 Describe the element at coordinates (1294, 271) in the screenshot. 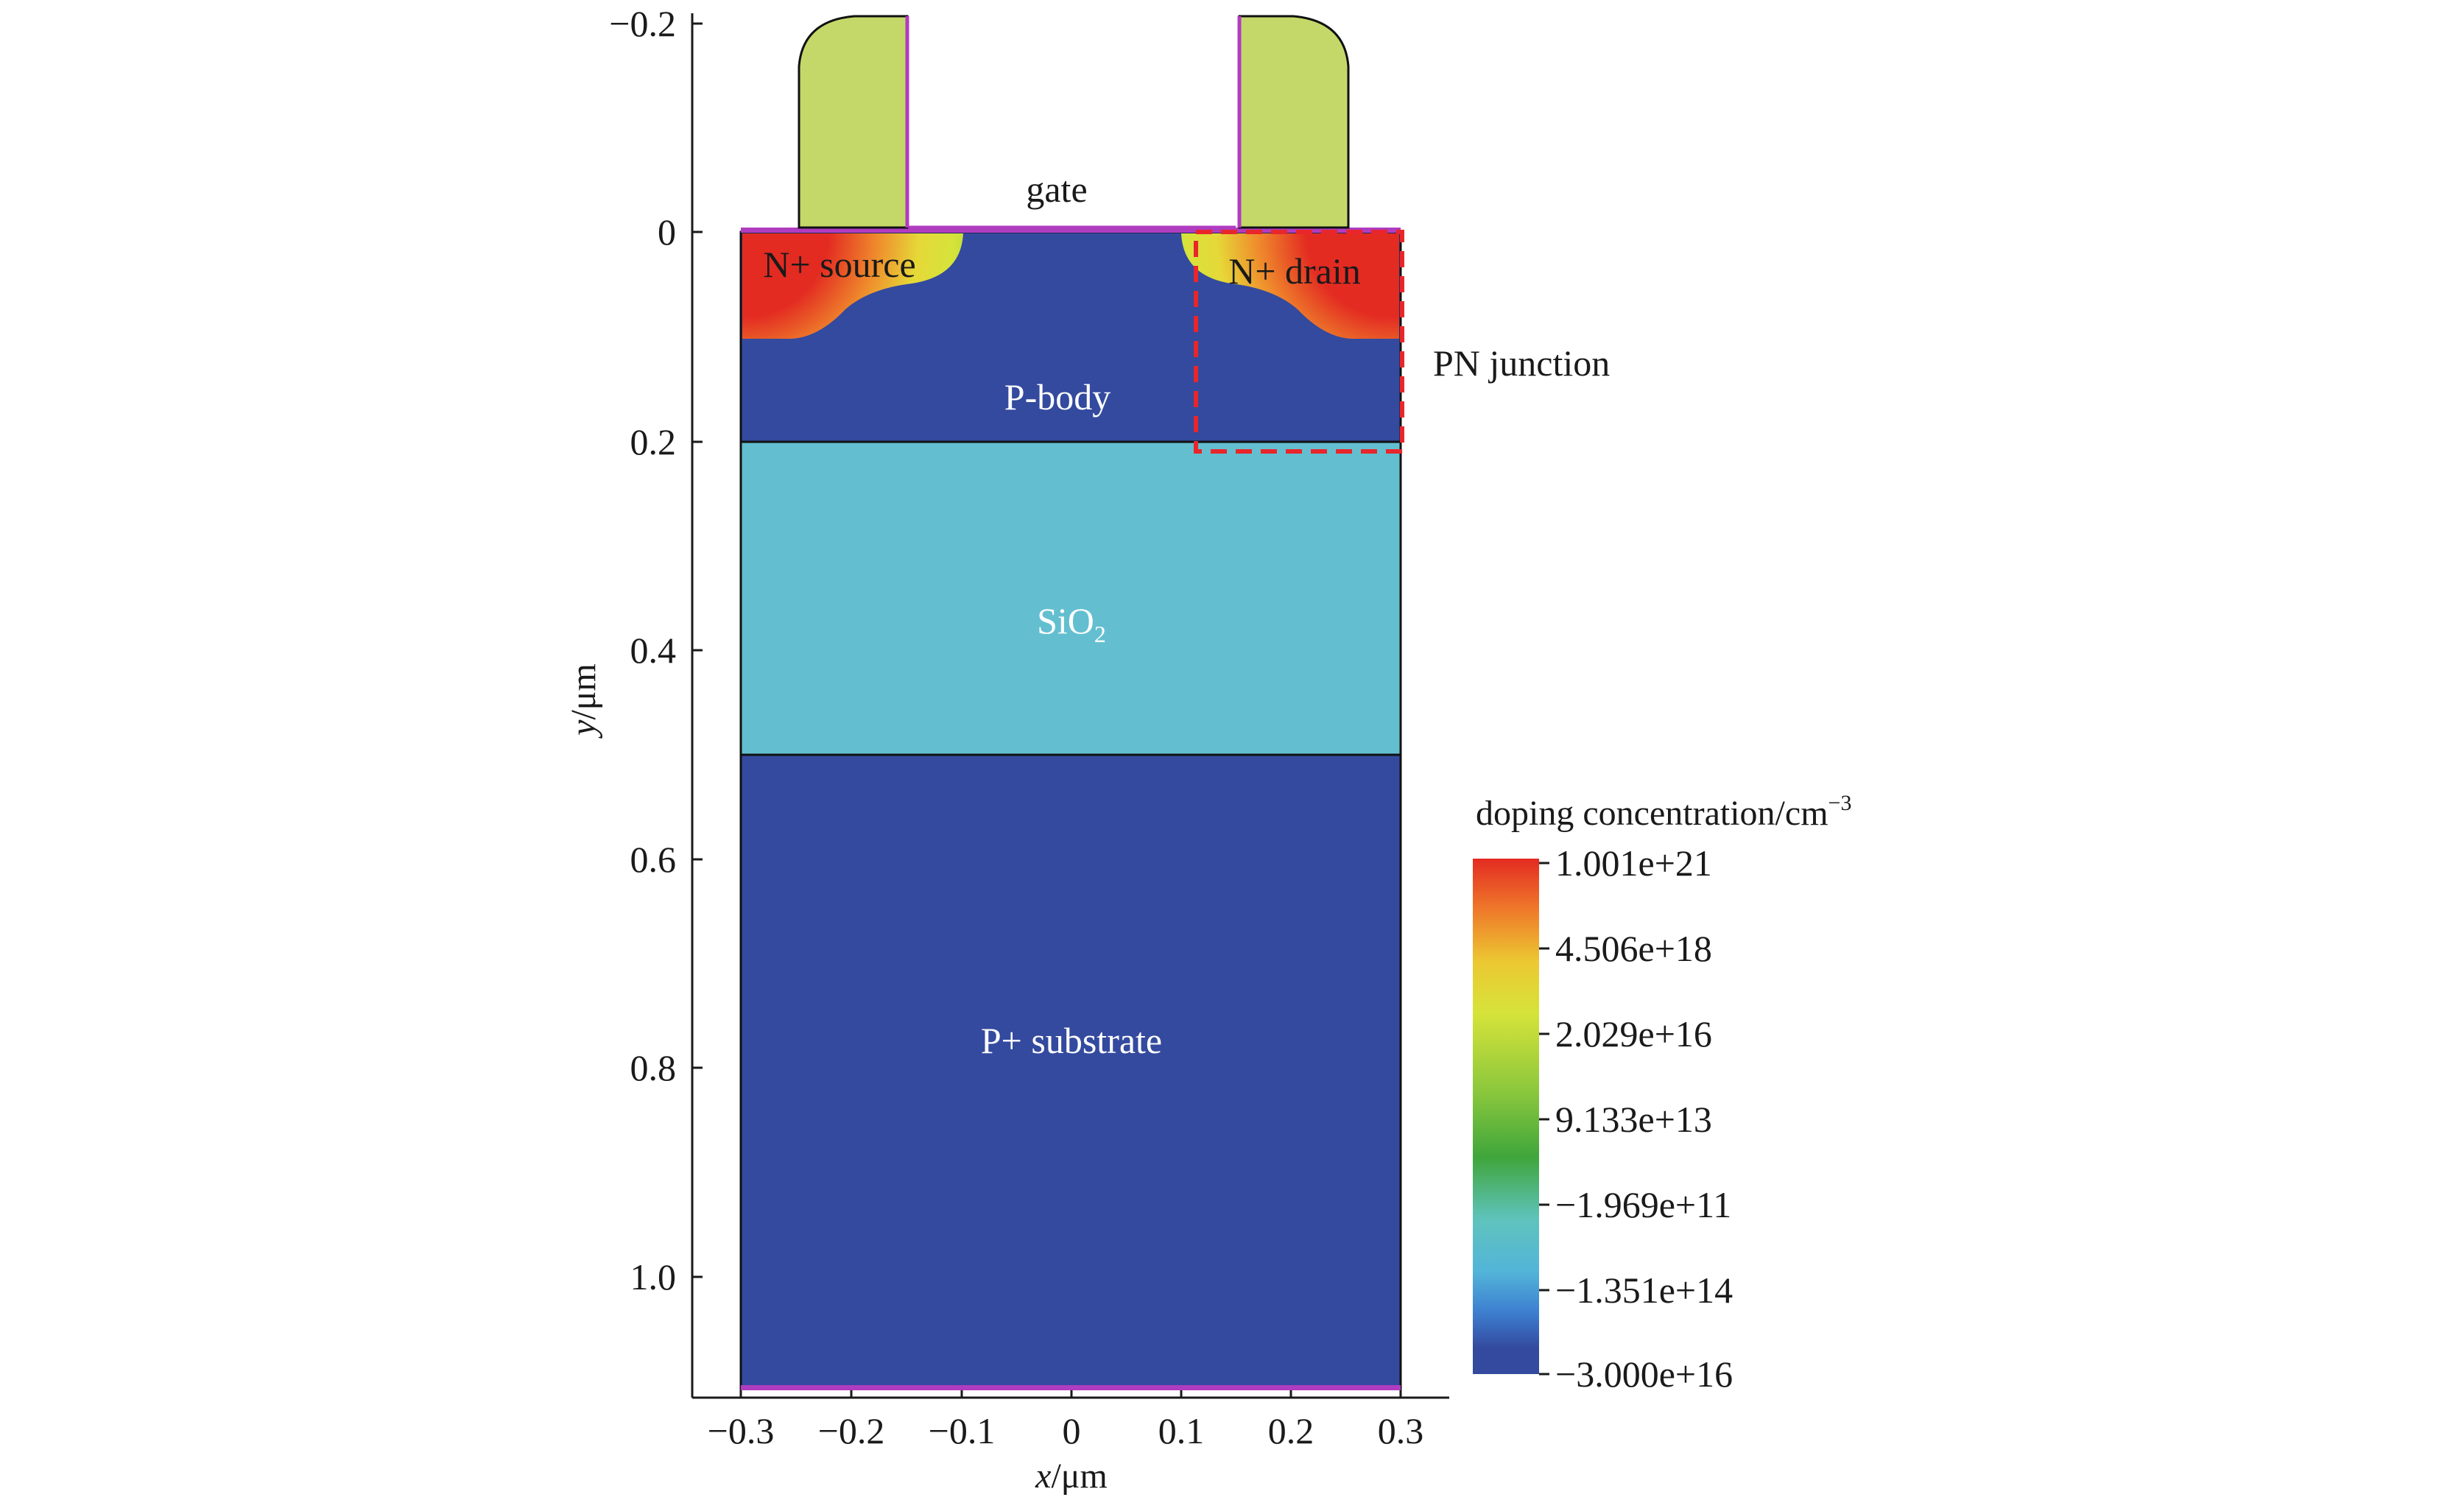

I see `drain-label: N+ drain` at that location.